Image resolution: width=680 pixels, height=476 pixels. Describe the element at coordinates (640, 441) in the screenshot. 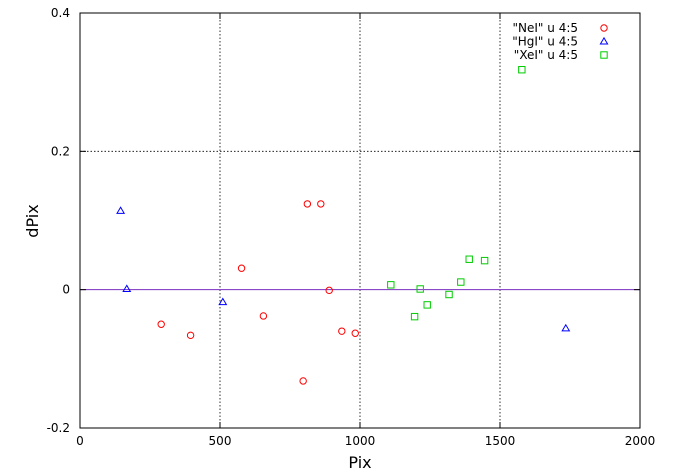

I see `x-tick-label: 2000` at that location.